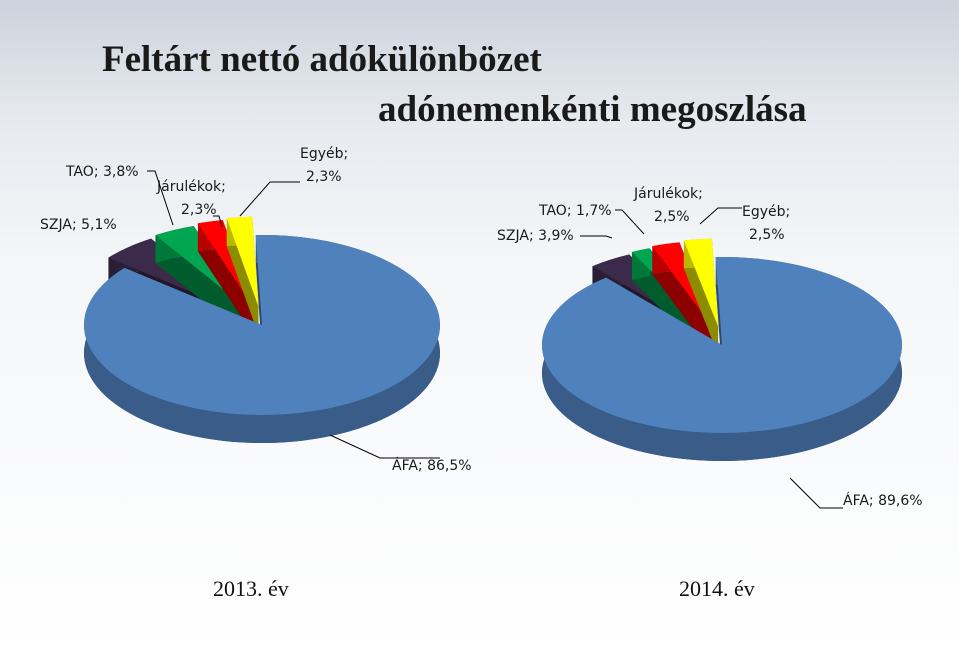  I want to click on label-2014-jarulekok-2: 2,5%, so click(672, 217).